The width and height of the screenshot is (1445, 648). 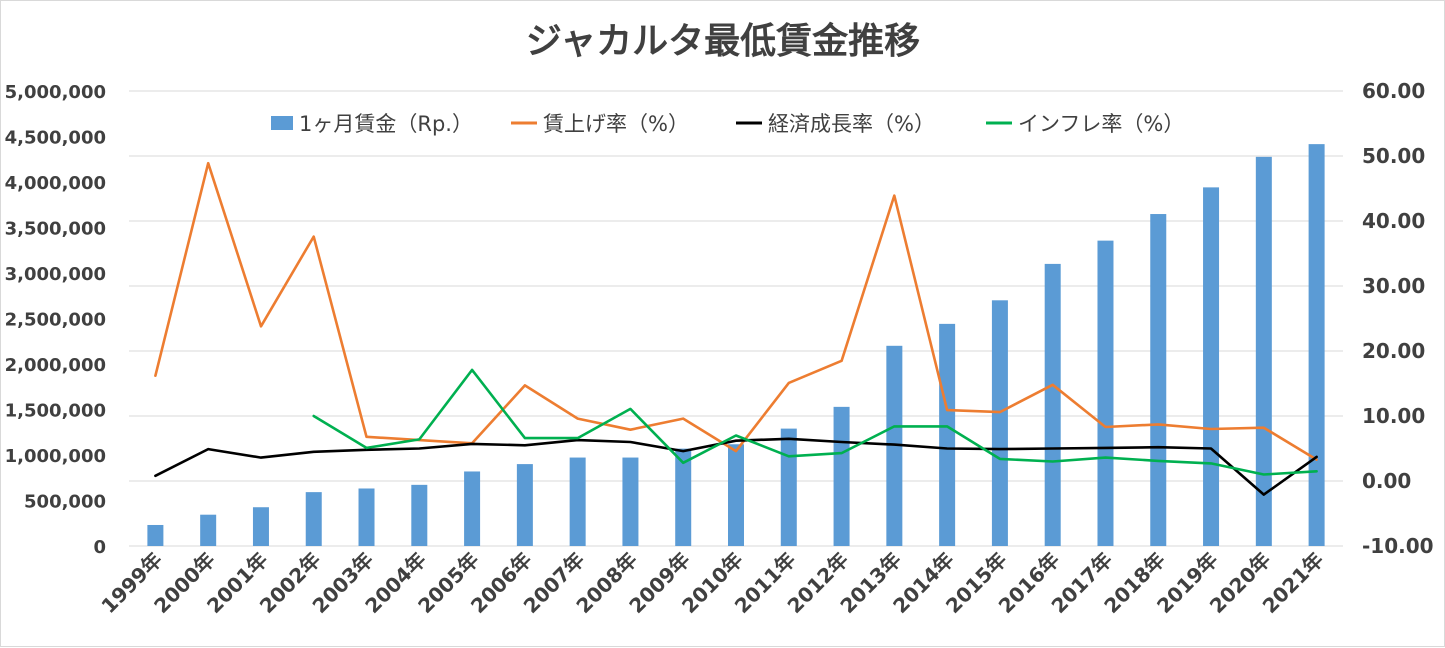 What do you see at coordinates (1398, 318) in the screenshot?
I see `right-y-axis: -10.00 0.00 10.00 20.00 30.00 40.00 50.00 60.00` at bounding box center [1398, 318].